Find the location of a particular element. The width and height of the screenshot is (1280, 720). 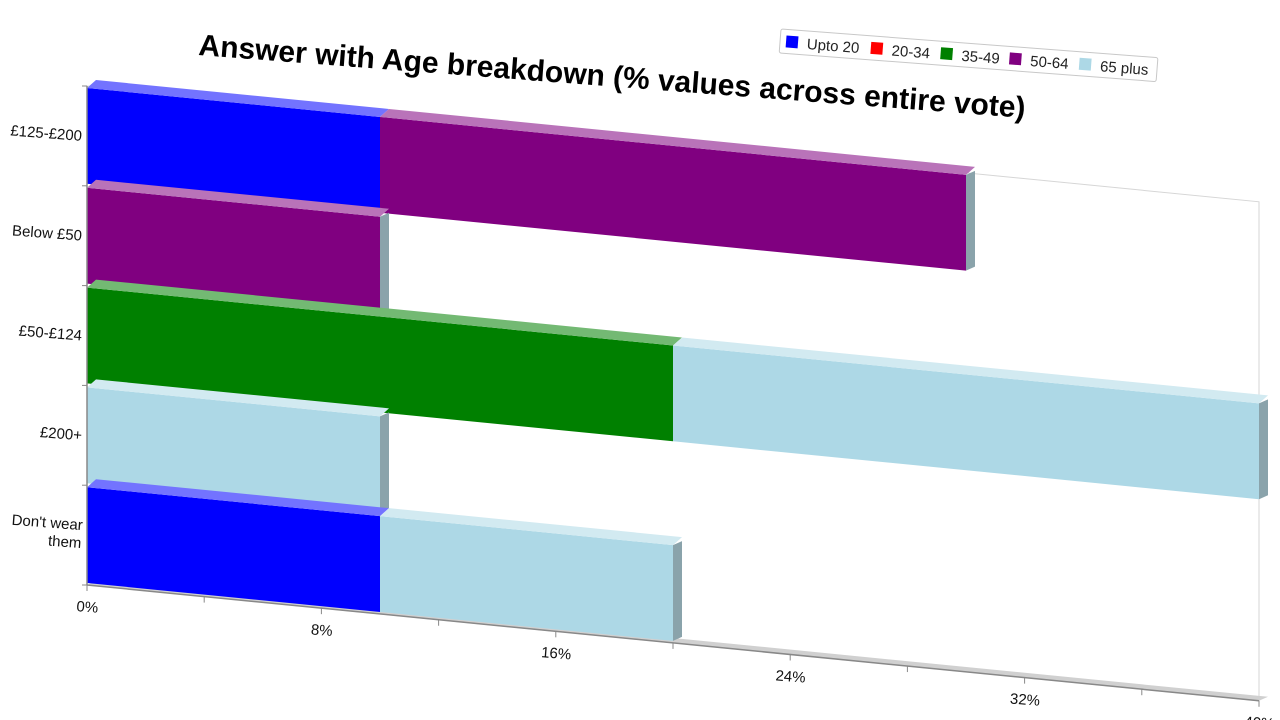

legend-label: 65 plus is located at coordinates (1124, 68).